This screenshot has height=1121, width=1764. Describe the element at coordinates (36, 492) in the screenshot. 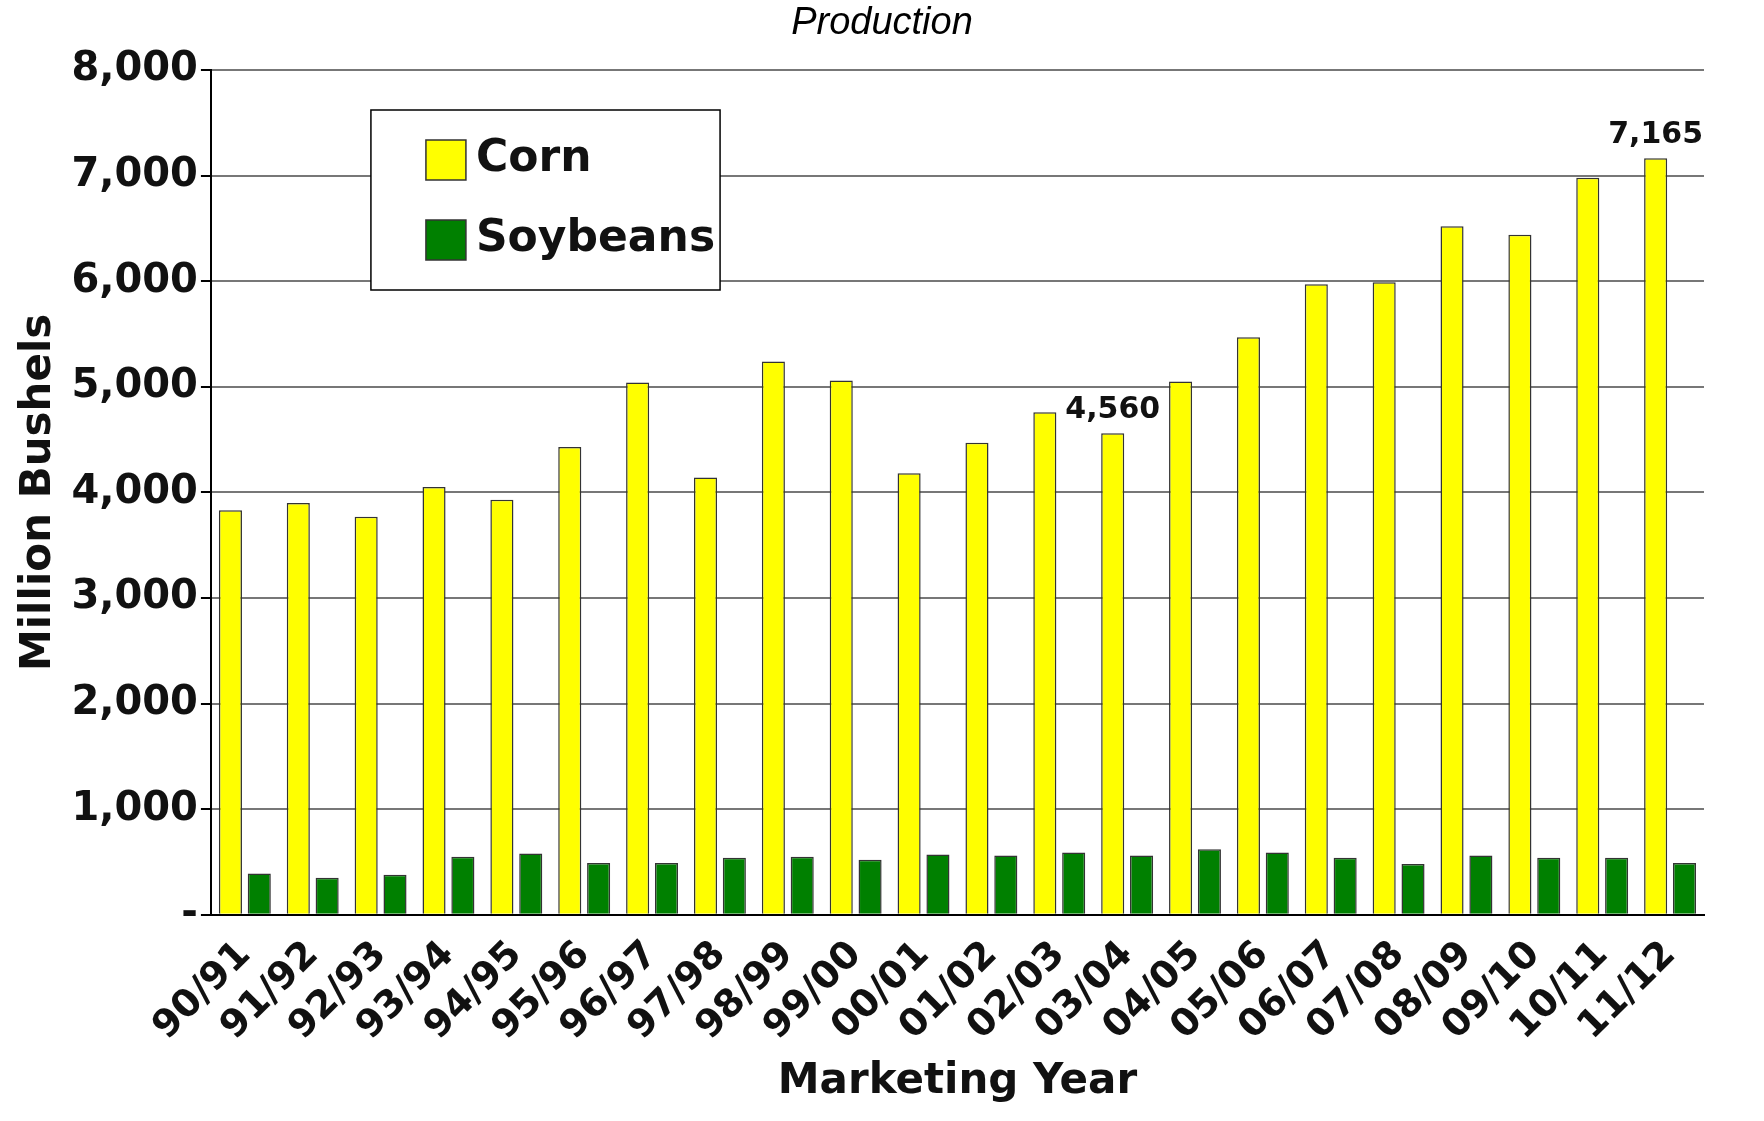

I see `y-axis-title: Million Bushels` at that location.